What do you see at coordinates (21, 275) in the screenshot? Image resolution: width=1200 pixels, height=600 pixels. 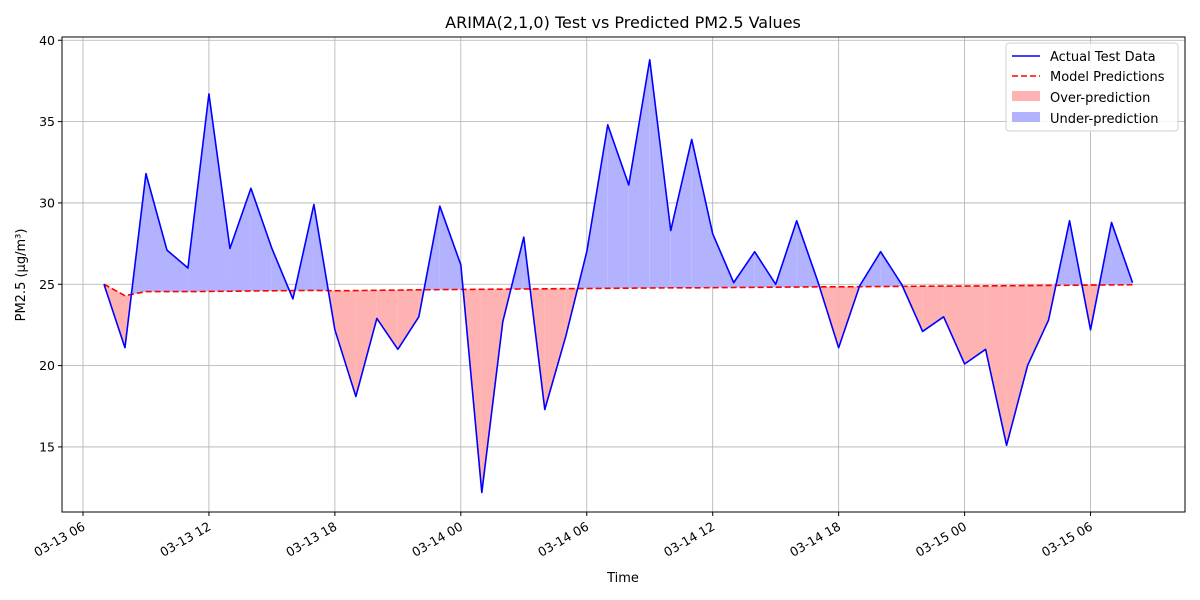 I see `y-axis-label: PM2.5 (μg/m³)` at bounding box center [21, 275].